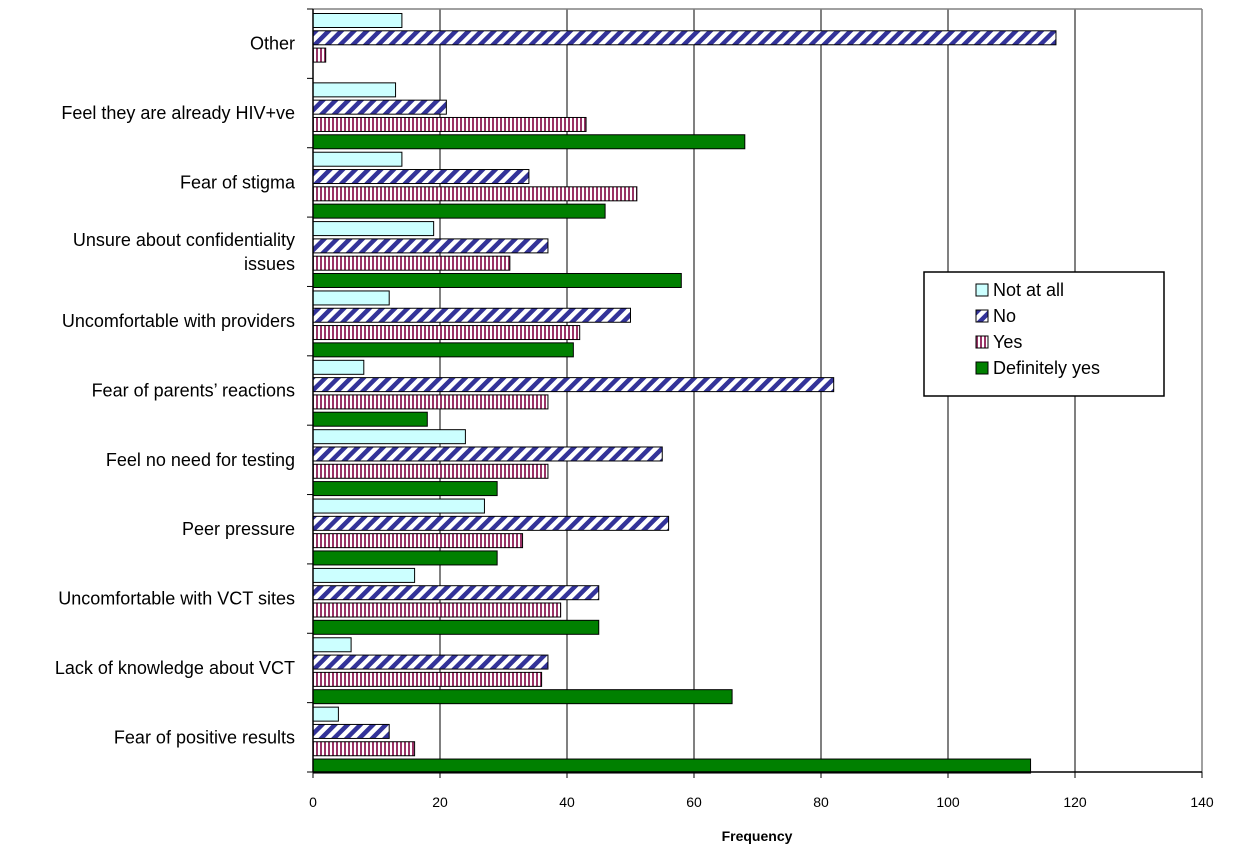 This screenshot has height=856, width=1233. I want to click on category-label: Uncomfortable with providers, so click(178, 321).